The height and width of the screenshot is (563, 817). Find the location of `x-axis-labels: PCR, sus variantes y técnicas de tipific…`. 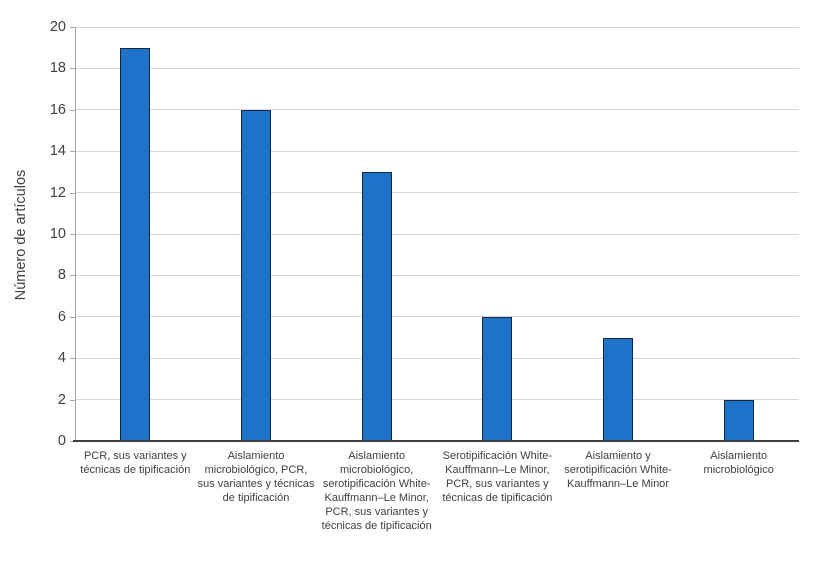

x-axis-labels: PCR, sus variantes y técnicas de tipific… is located at coordinates (437, 491).